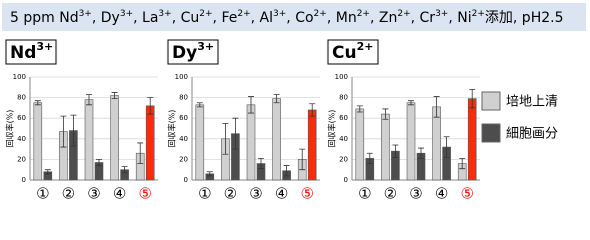 The width and height of the screenshot is (590, 240). Describe the element at coordinates (388, 18) in the screenshot. I see `ion-symbol: Zn` at that location.